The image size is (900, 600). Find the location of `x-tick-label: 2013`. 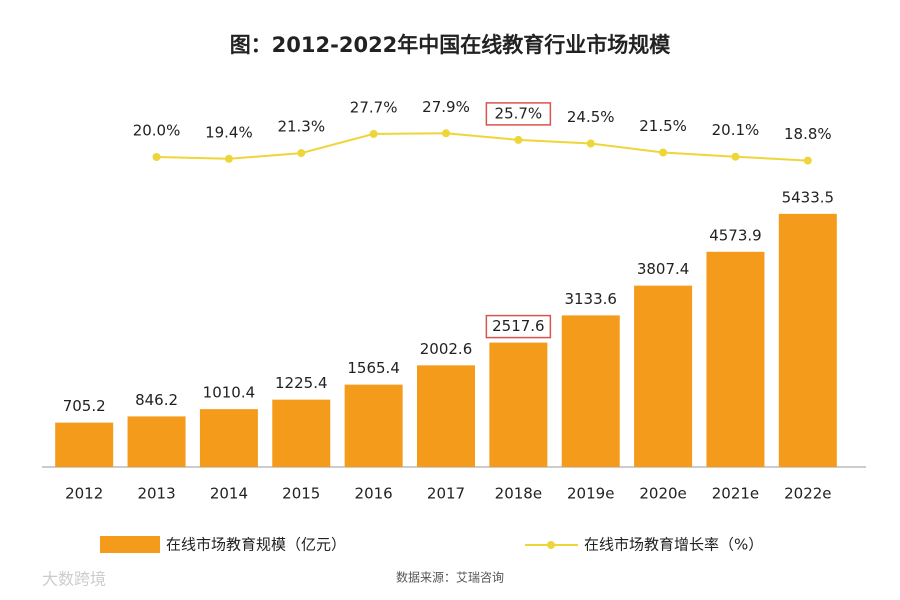

x-tick-label: 2013 is located at coordinates (156, 494).